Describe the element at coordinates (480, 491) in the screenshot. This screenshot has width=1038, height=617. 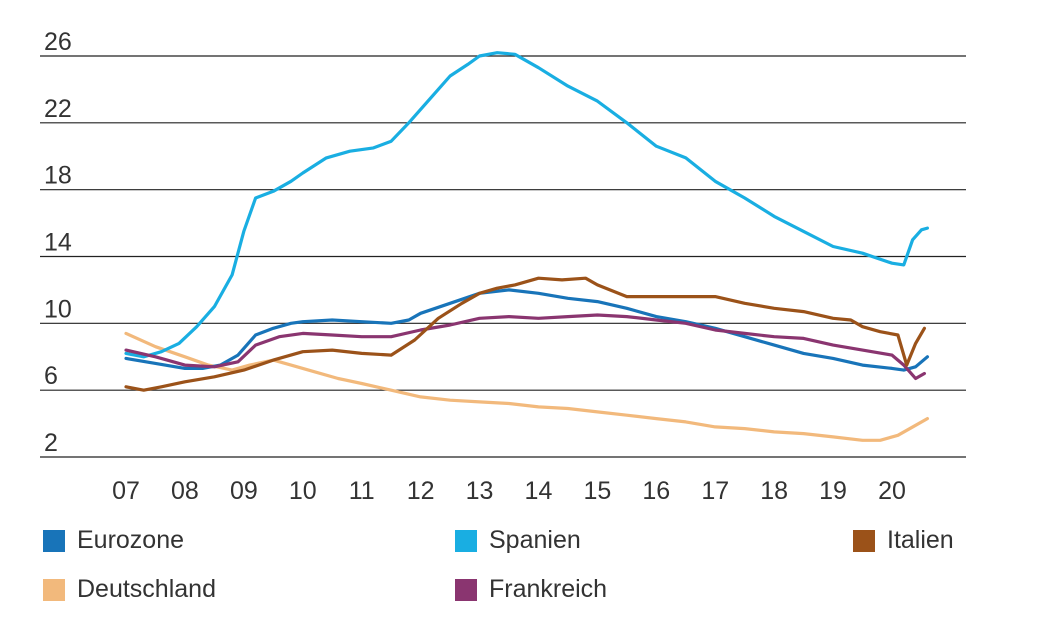
I see `x-tick-label: 13` at that location.